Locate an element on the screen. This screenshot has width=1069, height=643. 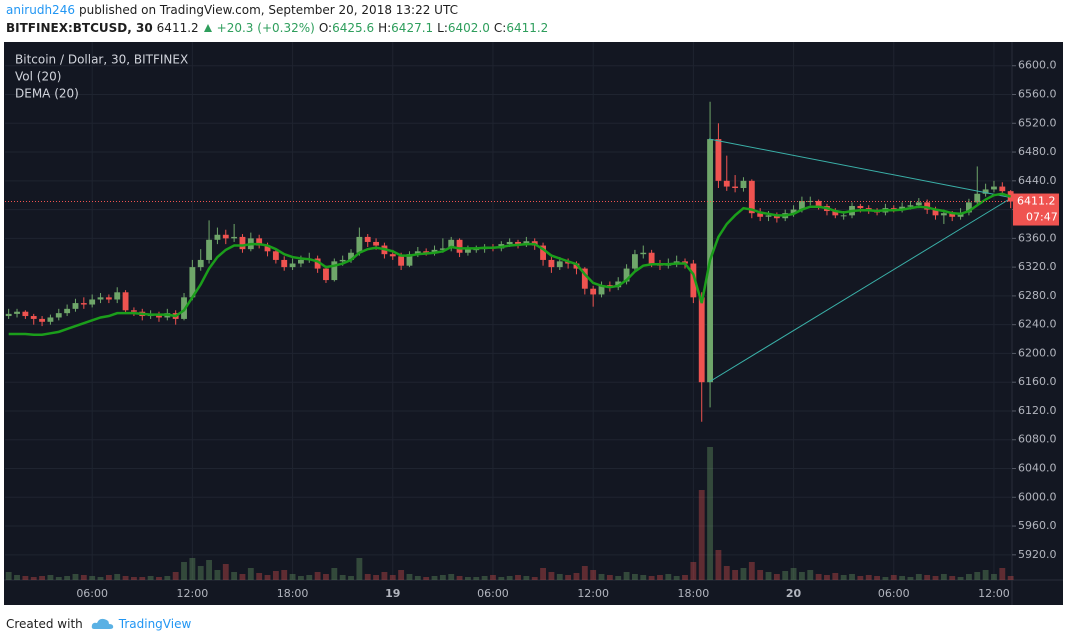
x-tick-label: 20 is located at coordinates (794, 593).